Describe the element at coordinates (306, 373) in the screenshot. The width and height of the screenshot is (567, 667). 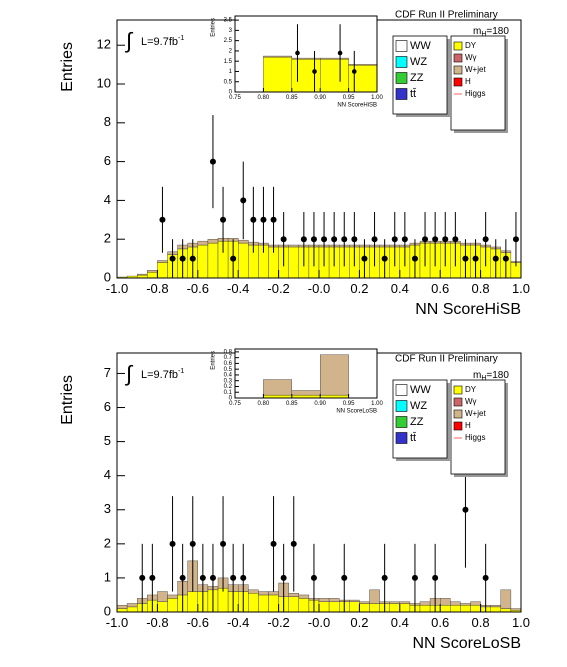
I see `axes-frame` at that location.